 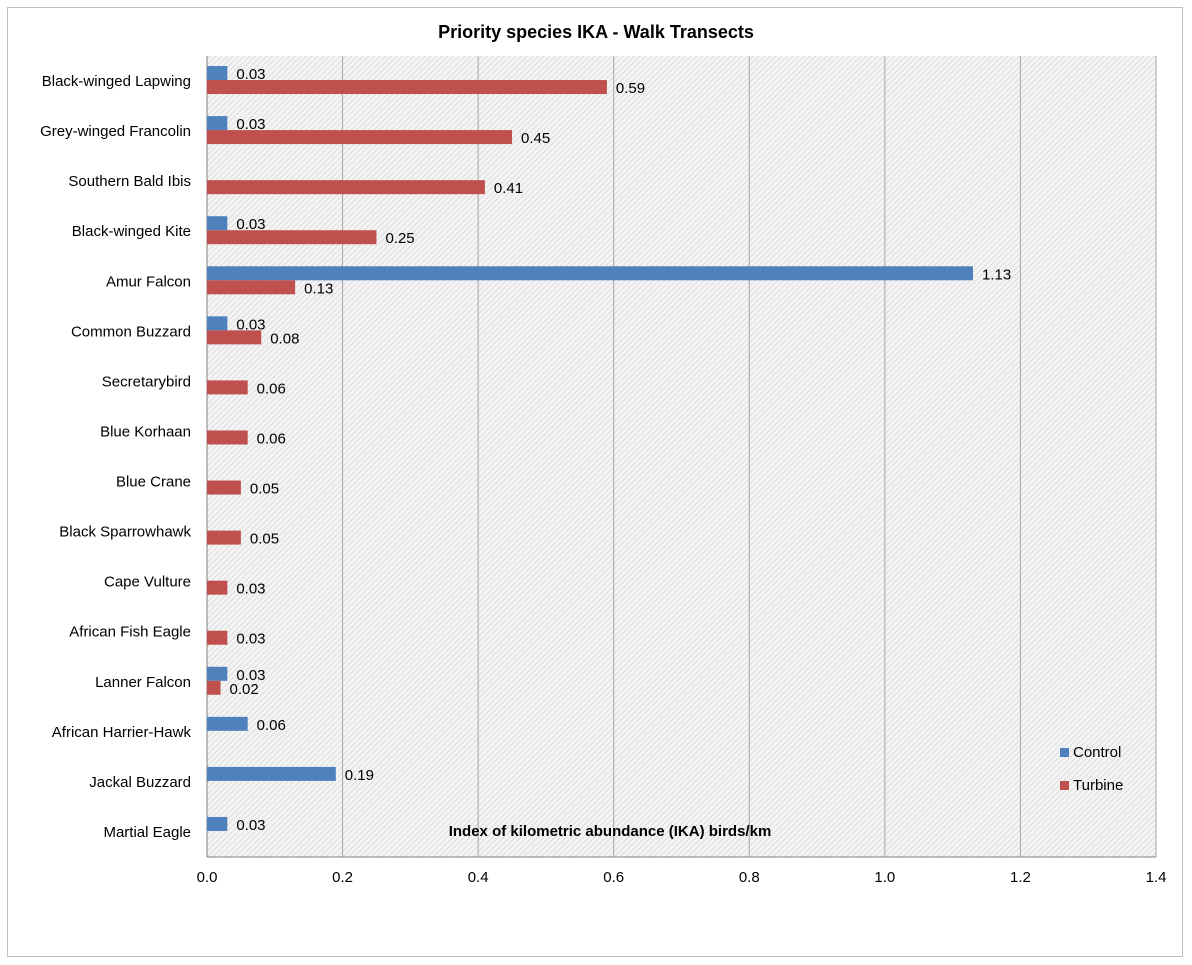 What do you see at coordinates (125, 532) in the screenshot?
I see `category-label: Black Sparrowhawk` at bounding box center [125, 532].